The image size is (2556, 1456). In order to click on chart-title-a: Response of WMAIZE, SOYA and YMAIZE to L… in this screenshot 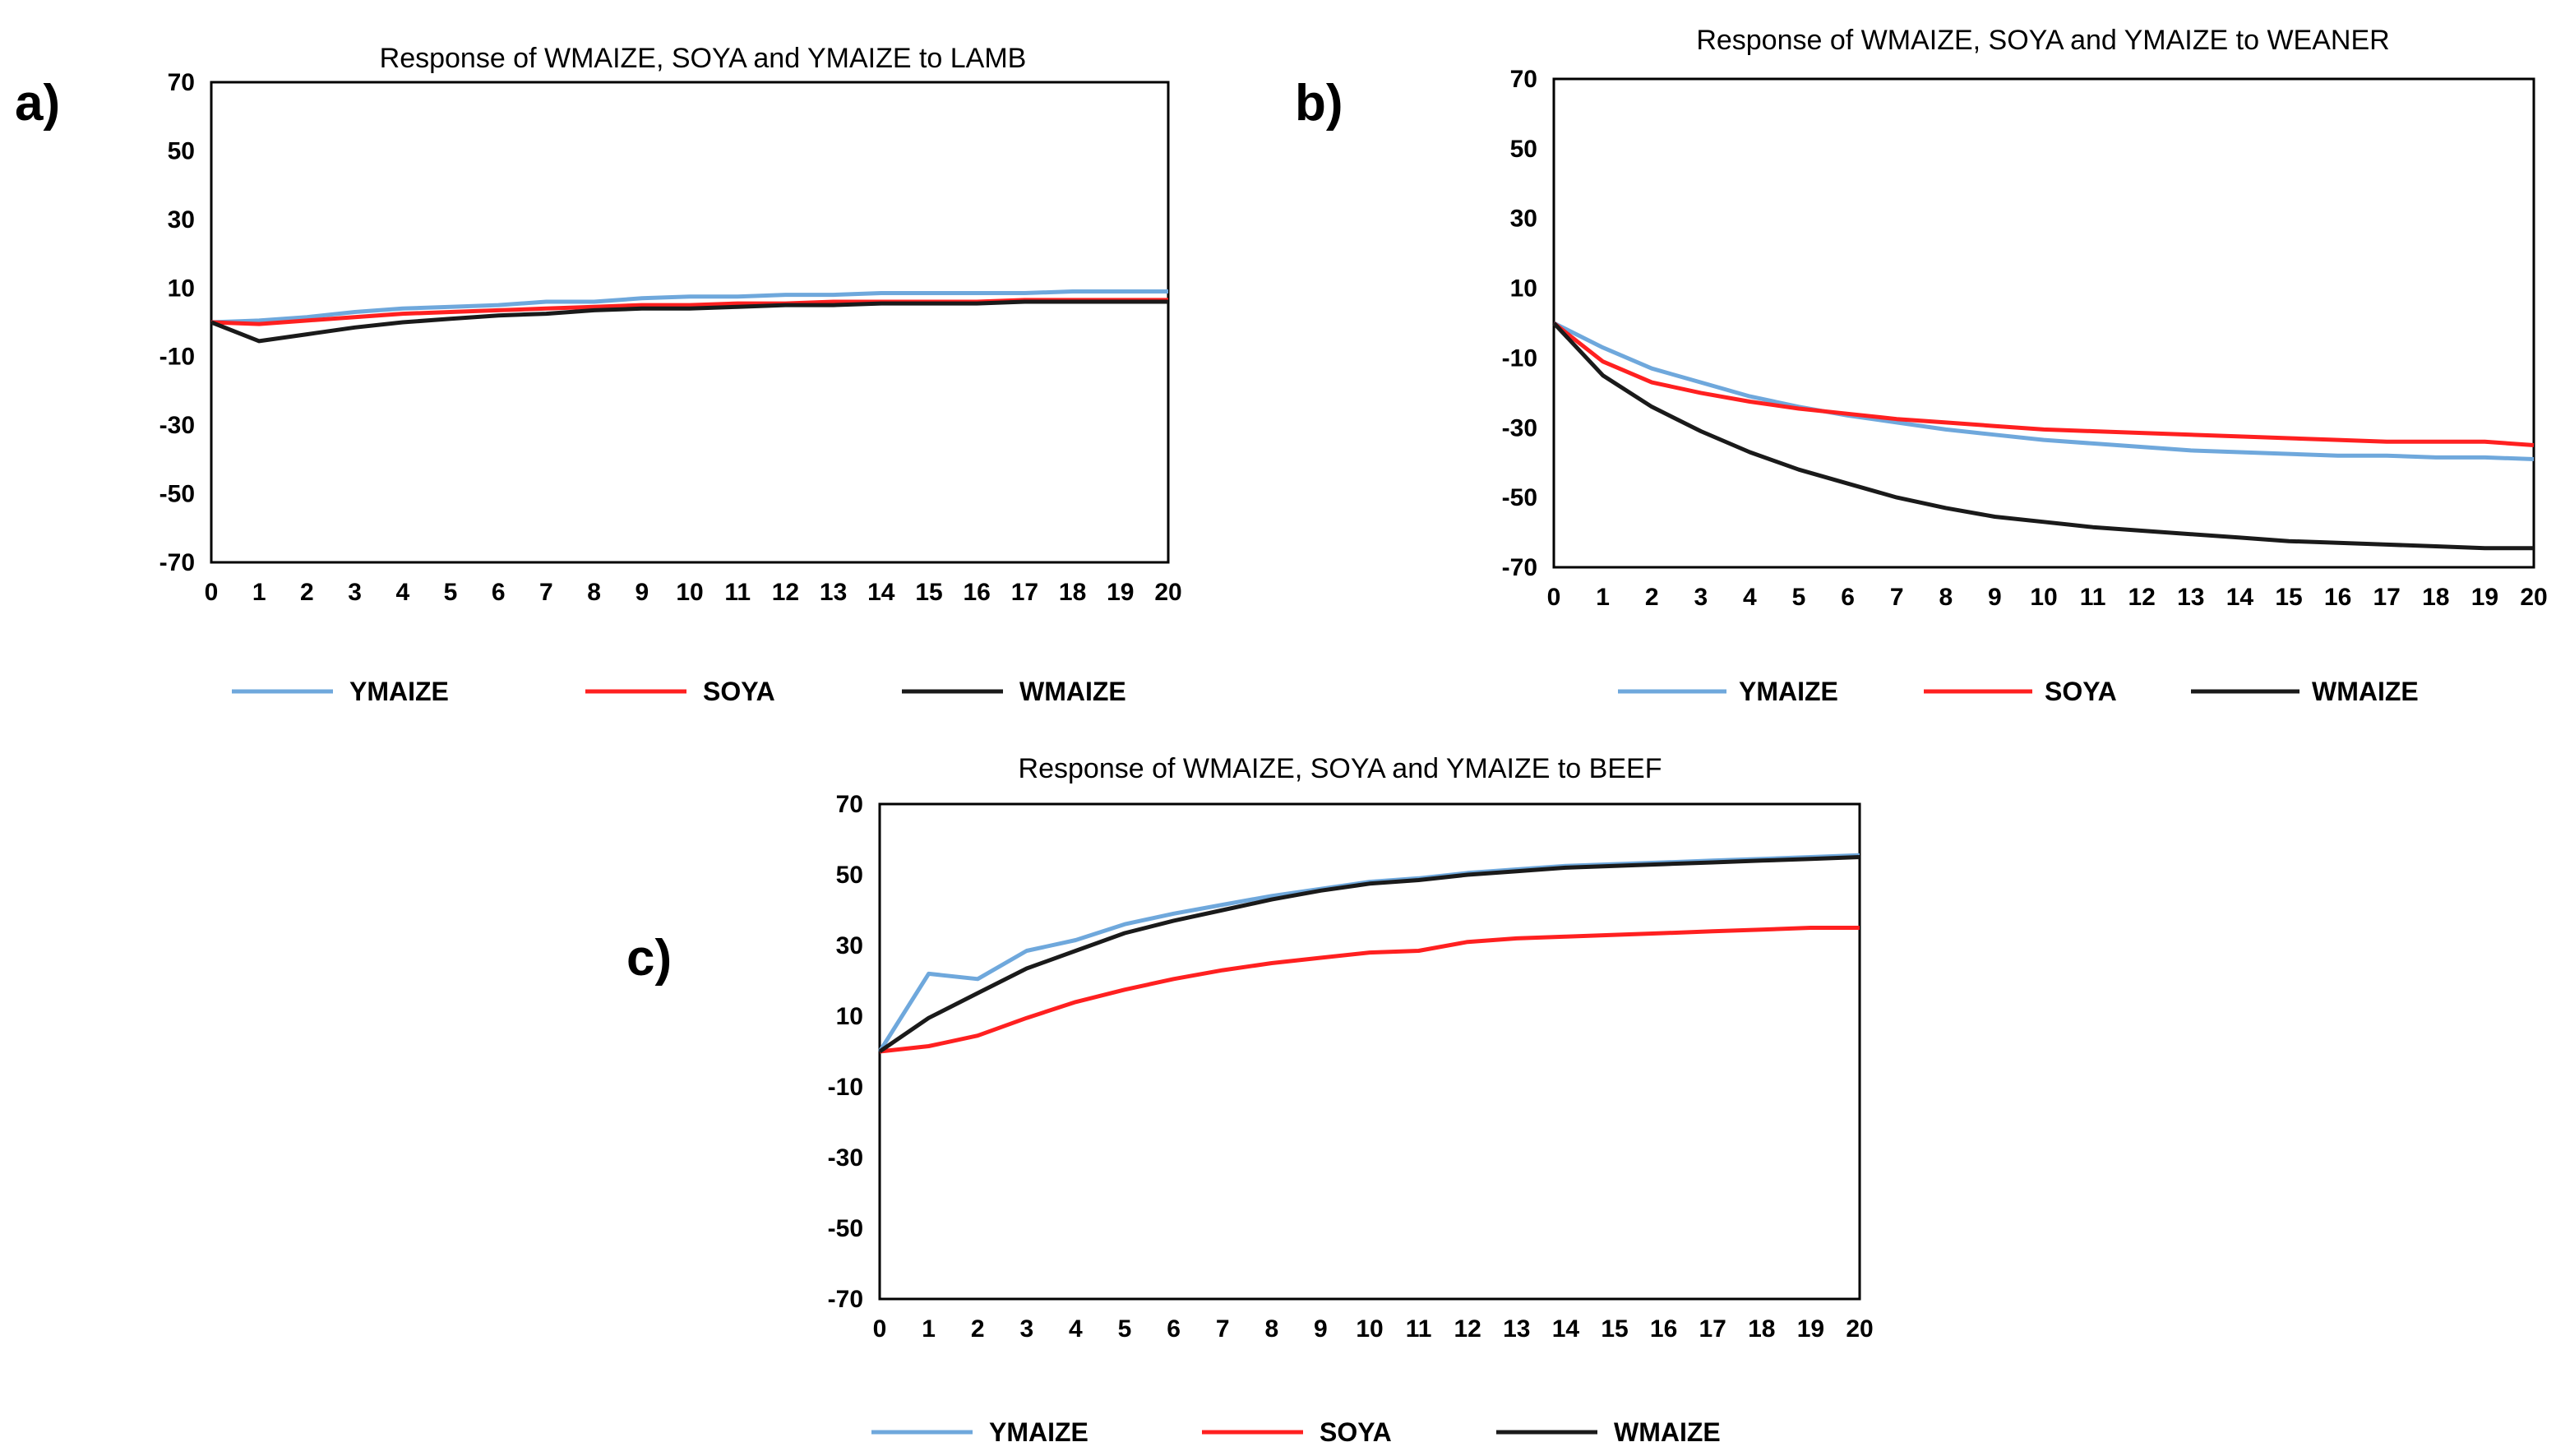, I will do `click(703, 58)`.